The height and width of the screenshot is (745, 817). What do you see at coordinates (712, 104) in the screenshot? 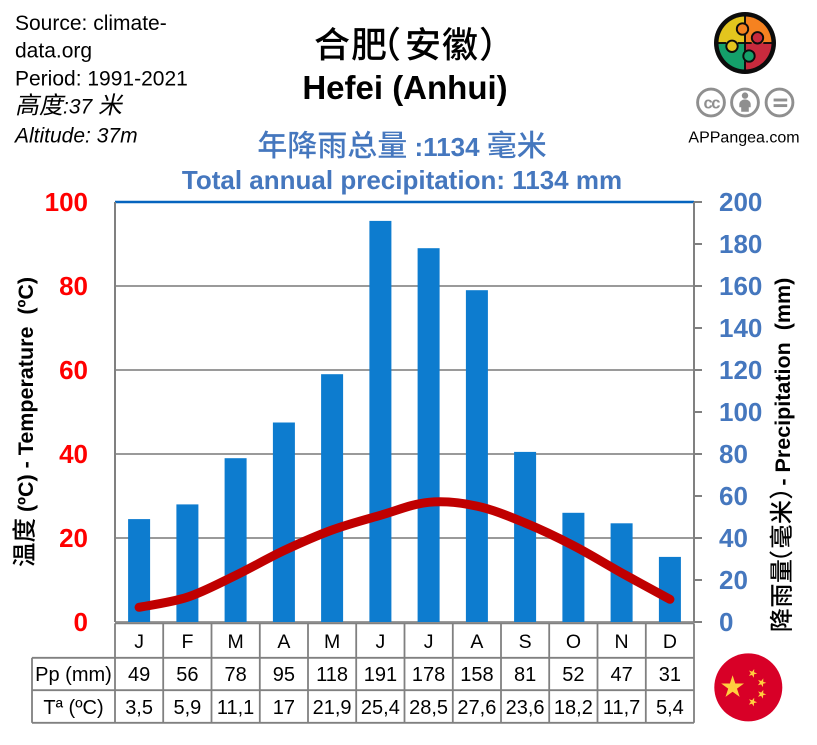
I see `svg-text: cc` at bounding box center [712, 104].